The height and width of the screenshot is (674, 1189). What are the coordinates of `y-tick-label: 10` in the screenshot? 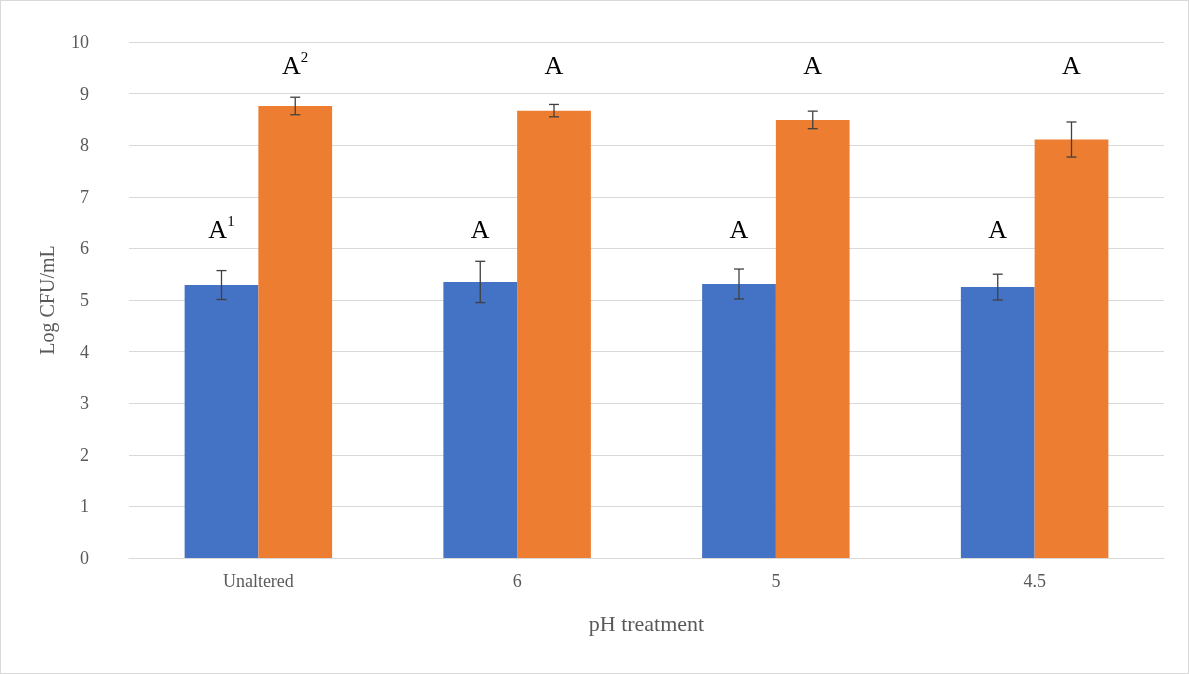 It's located at (80, 42).